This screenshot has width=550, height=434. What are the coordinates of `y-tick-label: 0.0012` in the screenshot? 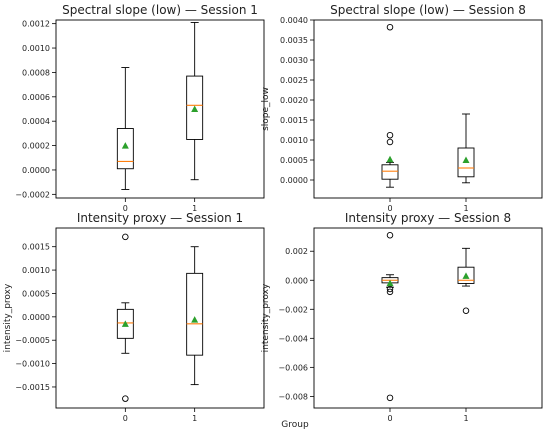 It's located at (36, 24).